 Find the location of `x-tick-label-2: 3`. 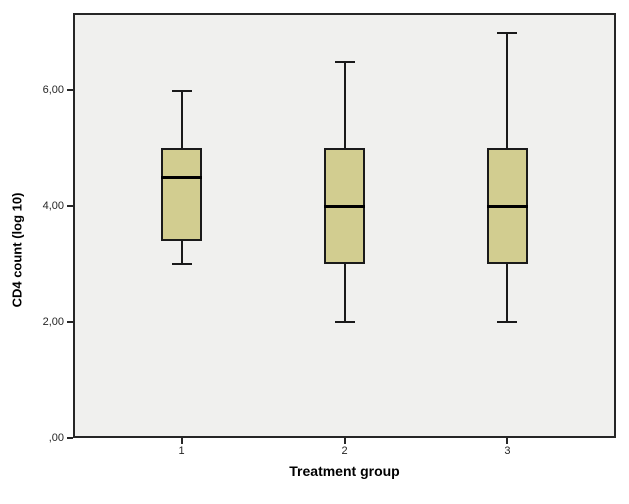

x-tick-label-2: 3 is located at coordinates (507, 451).